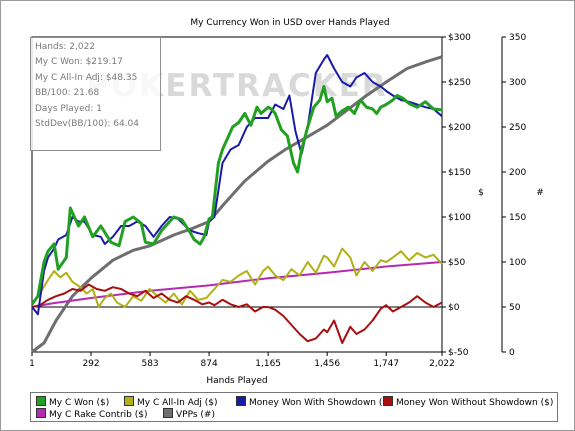  I want to click on y-left-tick-label: $150, so click(459, 173).